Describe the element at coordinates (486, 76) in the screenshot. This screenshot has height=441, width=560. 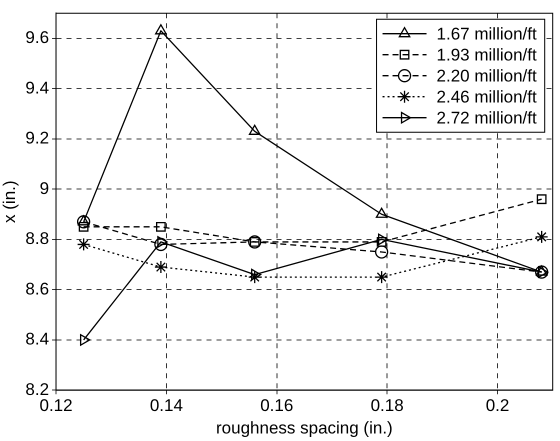
I see `legend-label: 2.20 million/ft` at that location.